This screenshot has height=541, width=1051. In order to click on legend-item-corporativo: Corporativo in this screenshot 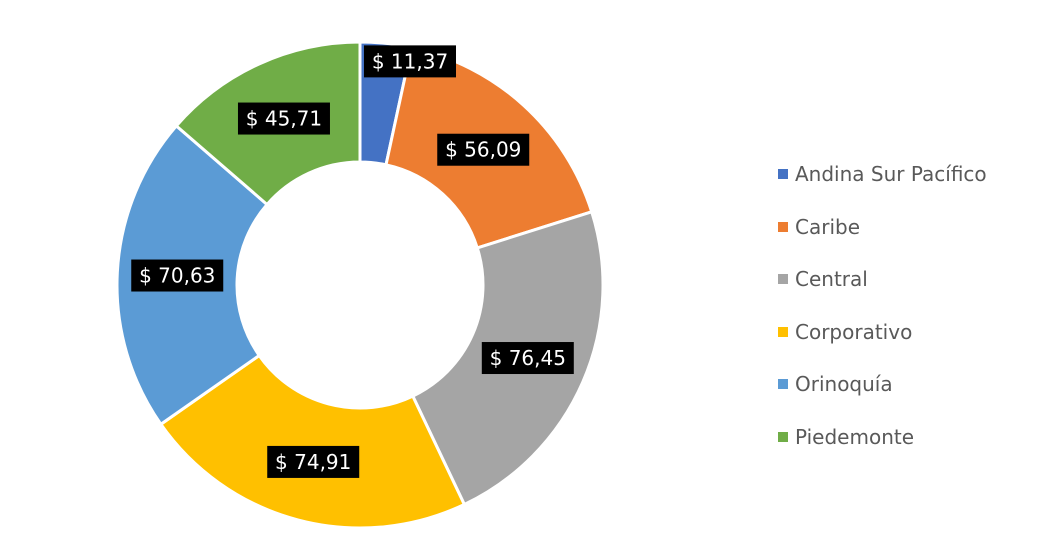, I will do `click(882, 332)`.